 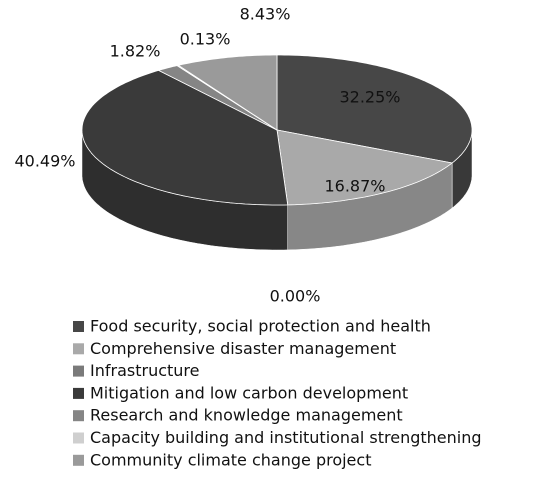 What do you see at coordinates (354, 186) in the screenshot?
I see `data-label: 16.87%` at bounding box center [354, 186].